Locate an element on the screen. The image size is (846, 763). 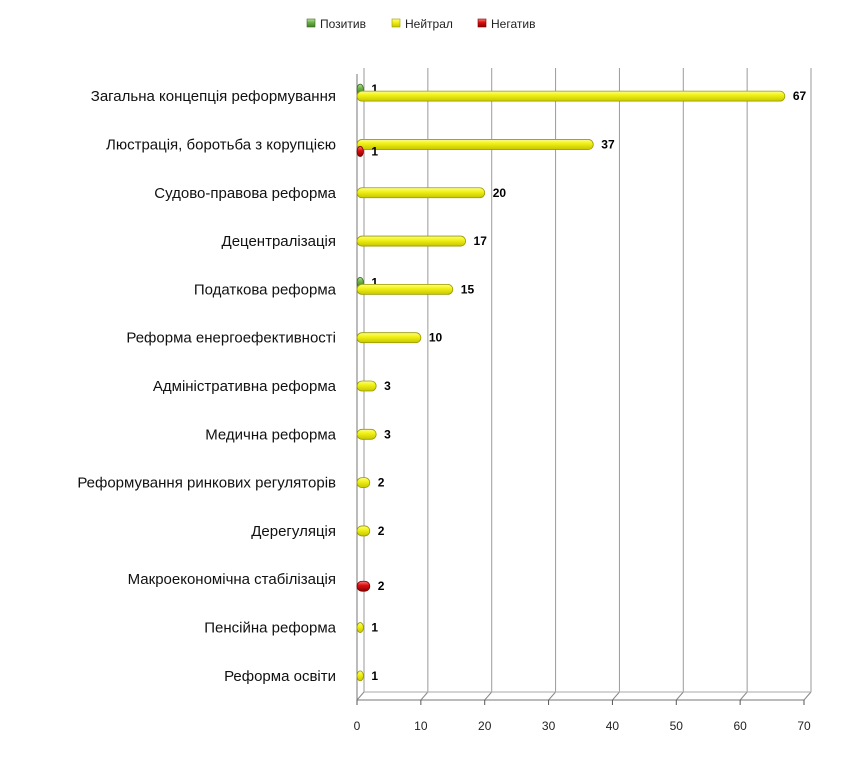
category-label: Судово-правова реформа is located at coordinates (245, 193).